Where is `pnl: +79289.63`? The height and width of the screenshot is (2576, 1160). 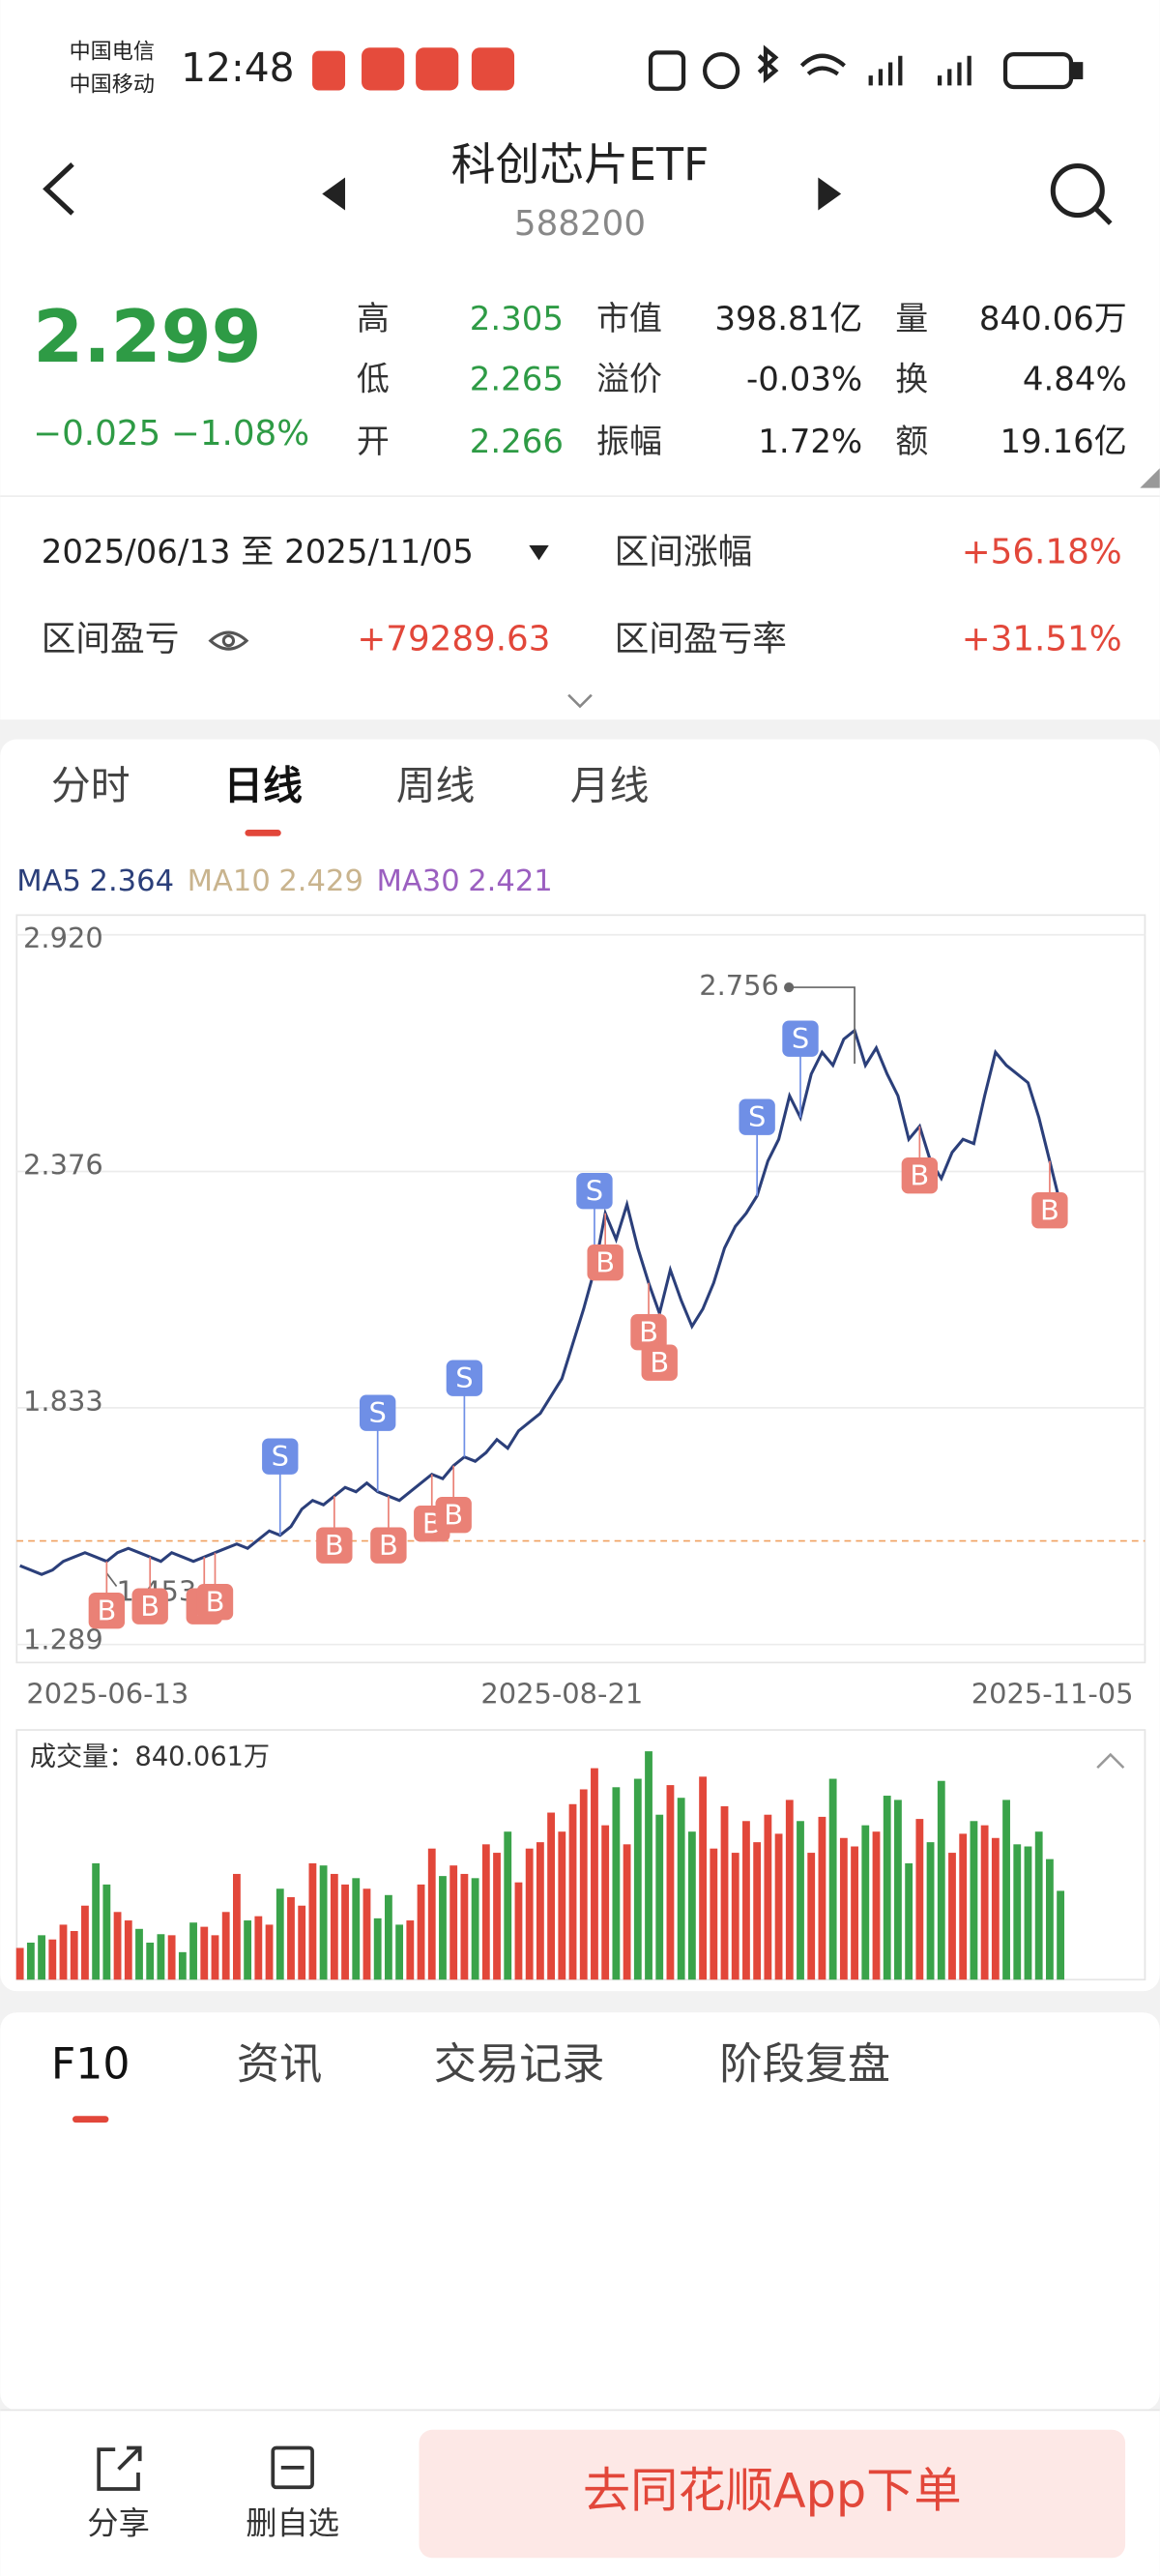 pnl: +79289.63 is located at coordinates (454, 639).